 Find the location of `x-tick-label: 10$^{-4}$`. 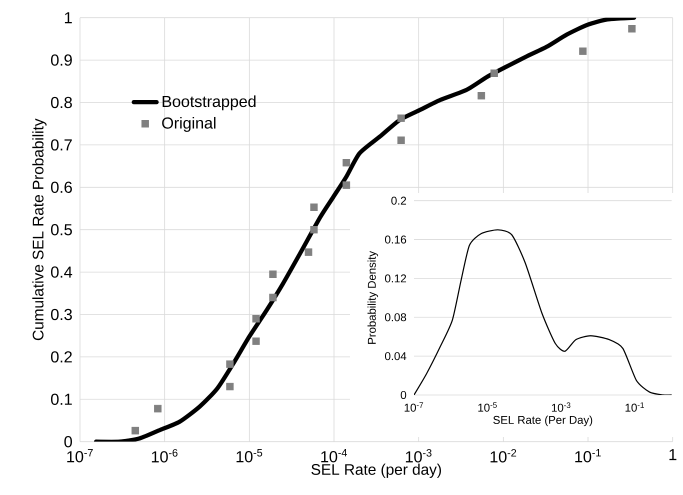

x-tick-label: 10$^{-4}$ is located at coordinates (334, 455).